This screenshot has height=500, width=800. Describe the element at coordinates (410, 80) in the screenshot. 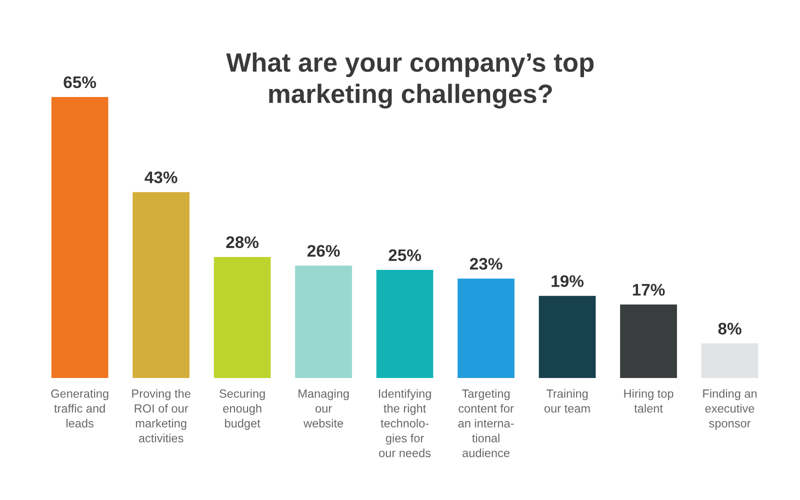

I see `chart-title: What are your company’s top marketing challenges?` at that location.